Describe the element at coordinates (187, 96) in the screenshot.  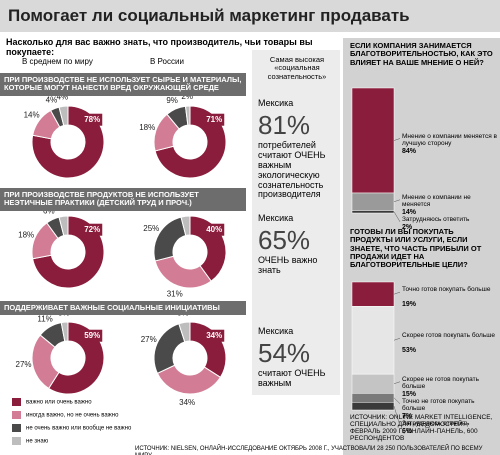
I see `data-label: 2%` at that location.